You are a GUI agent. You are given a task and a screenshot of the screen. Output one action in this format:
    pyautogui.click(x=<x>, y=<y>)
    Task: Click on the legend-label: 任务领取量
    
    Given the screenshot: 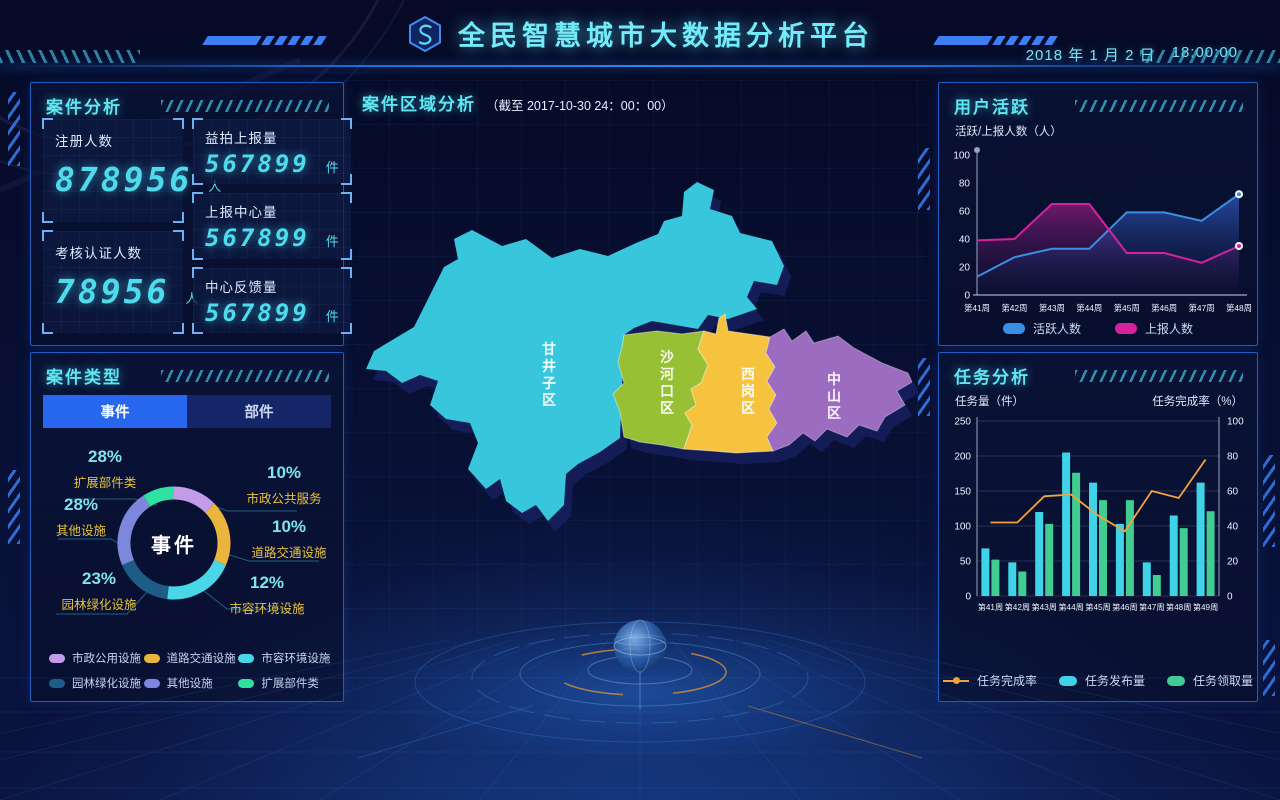 What is the action you would take?
    pyautogui.click(x=1223, y=681)
    